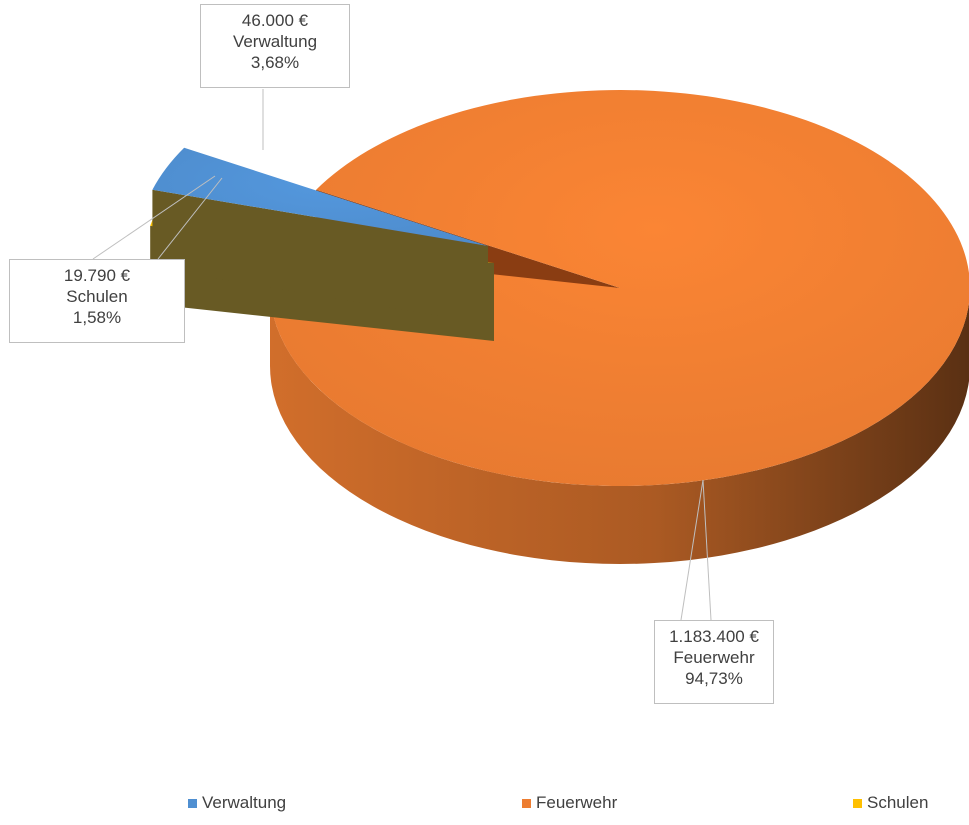 This screenshot has height=825, width=969. What do you see at coordinates (320, 256) in the screenshot?
I see `pie-cut-verwaltung` at bounding box center [320, 256].